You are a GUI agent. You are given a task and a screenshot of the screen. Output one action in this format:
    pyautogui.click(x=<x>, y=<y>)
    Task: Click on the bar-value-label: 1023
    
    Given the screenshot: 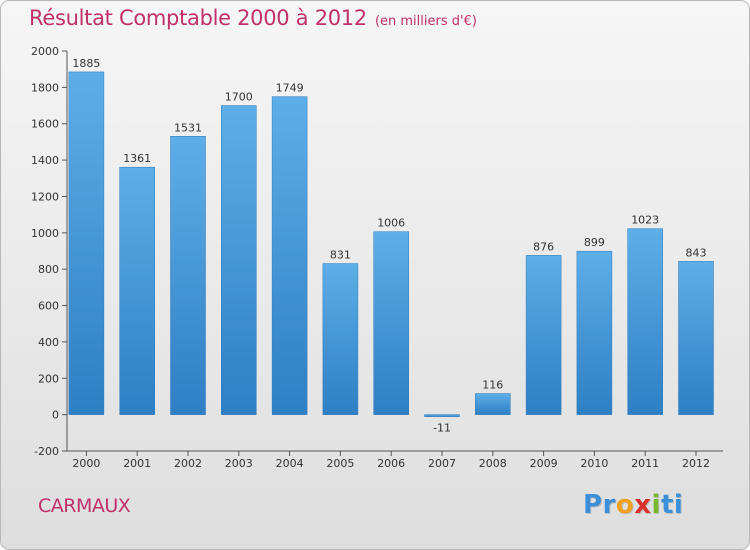 What is the action you would take?
    pyautogui.click(x=645, y=220)
    